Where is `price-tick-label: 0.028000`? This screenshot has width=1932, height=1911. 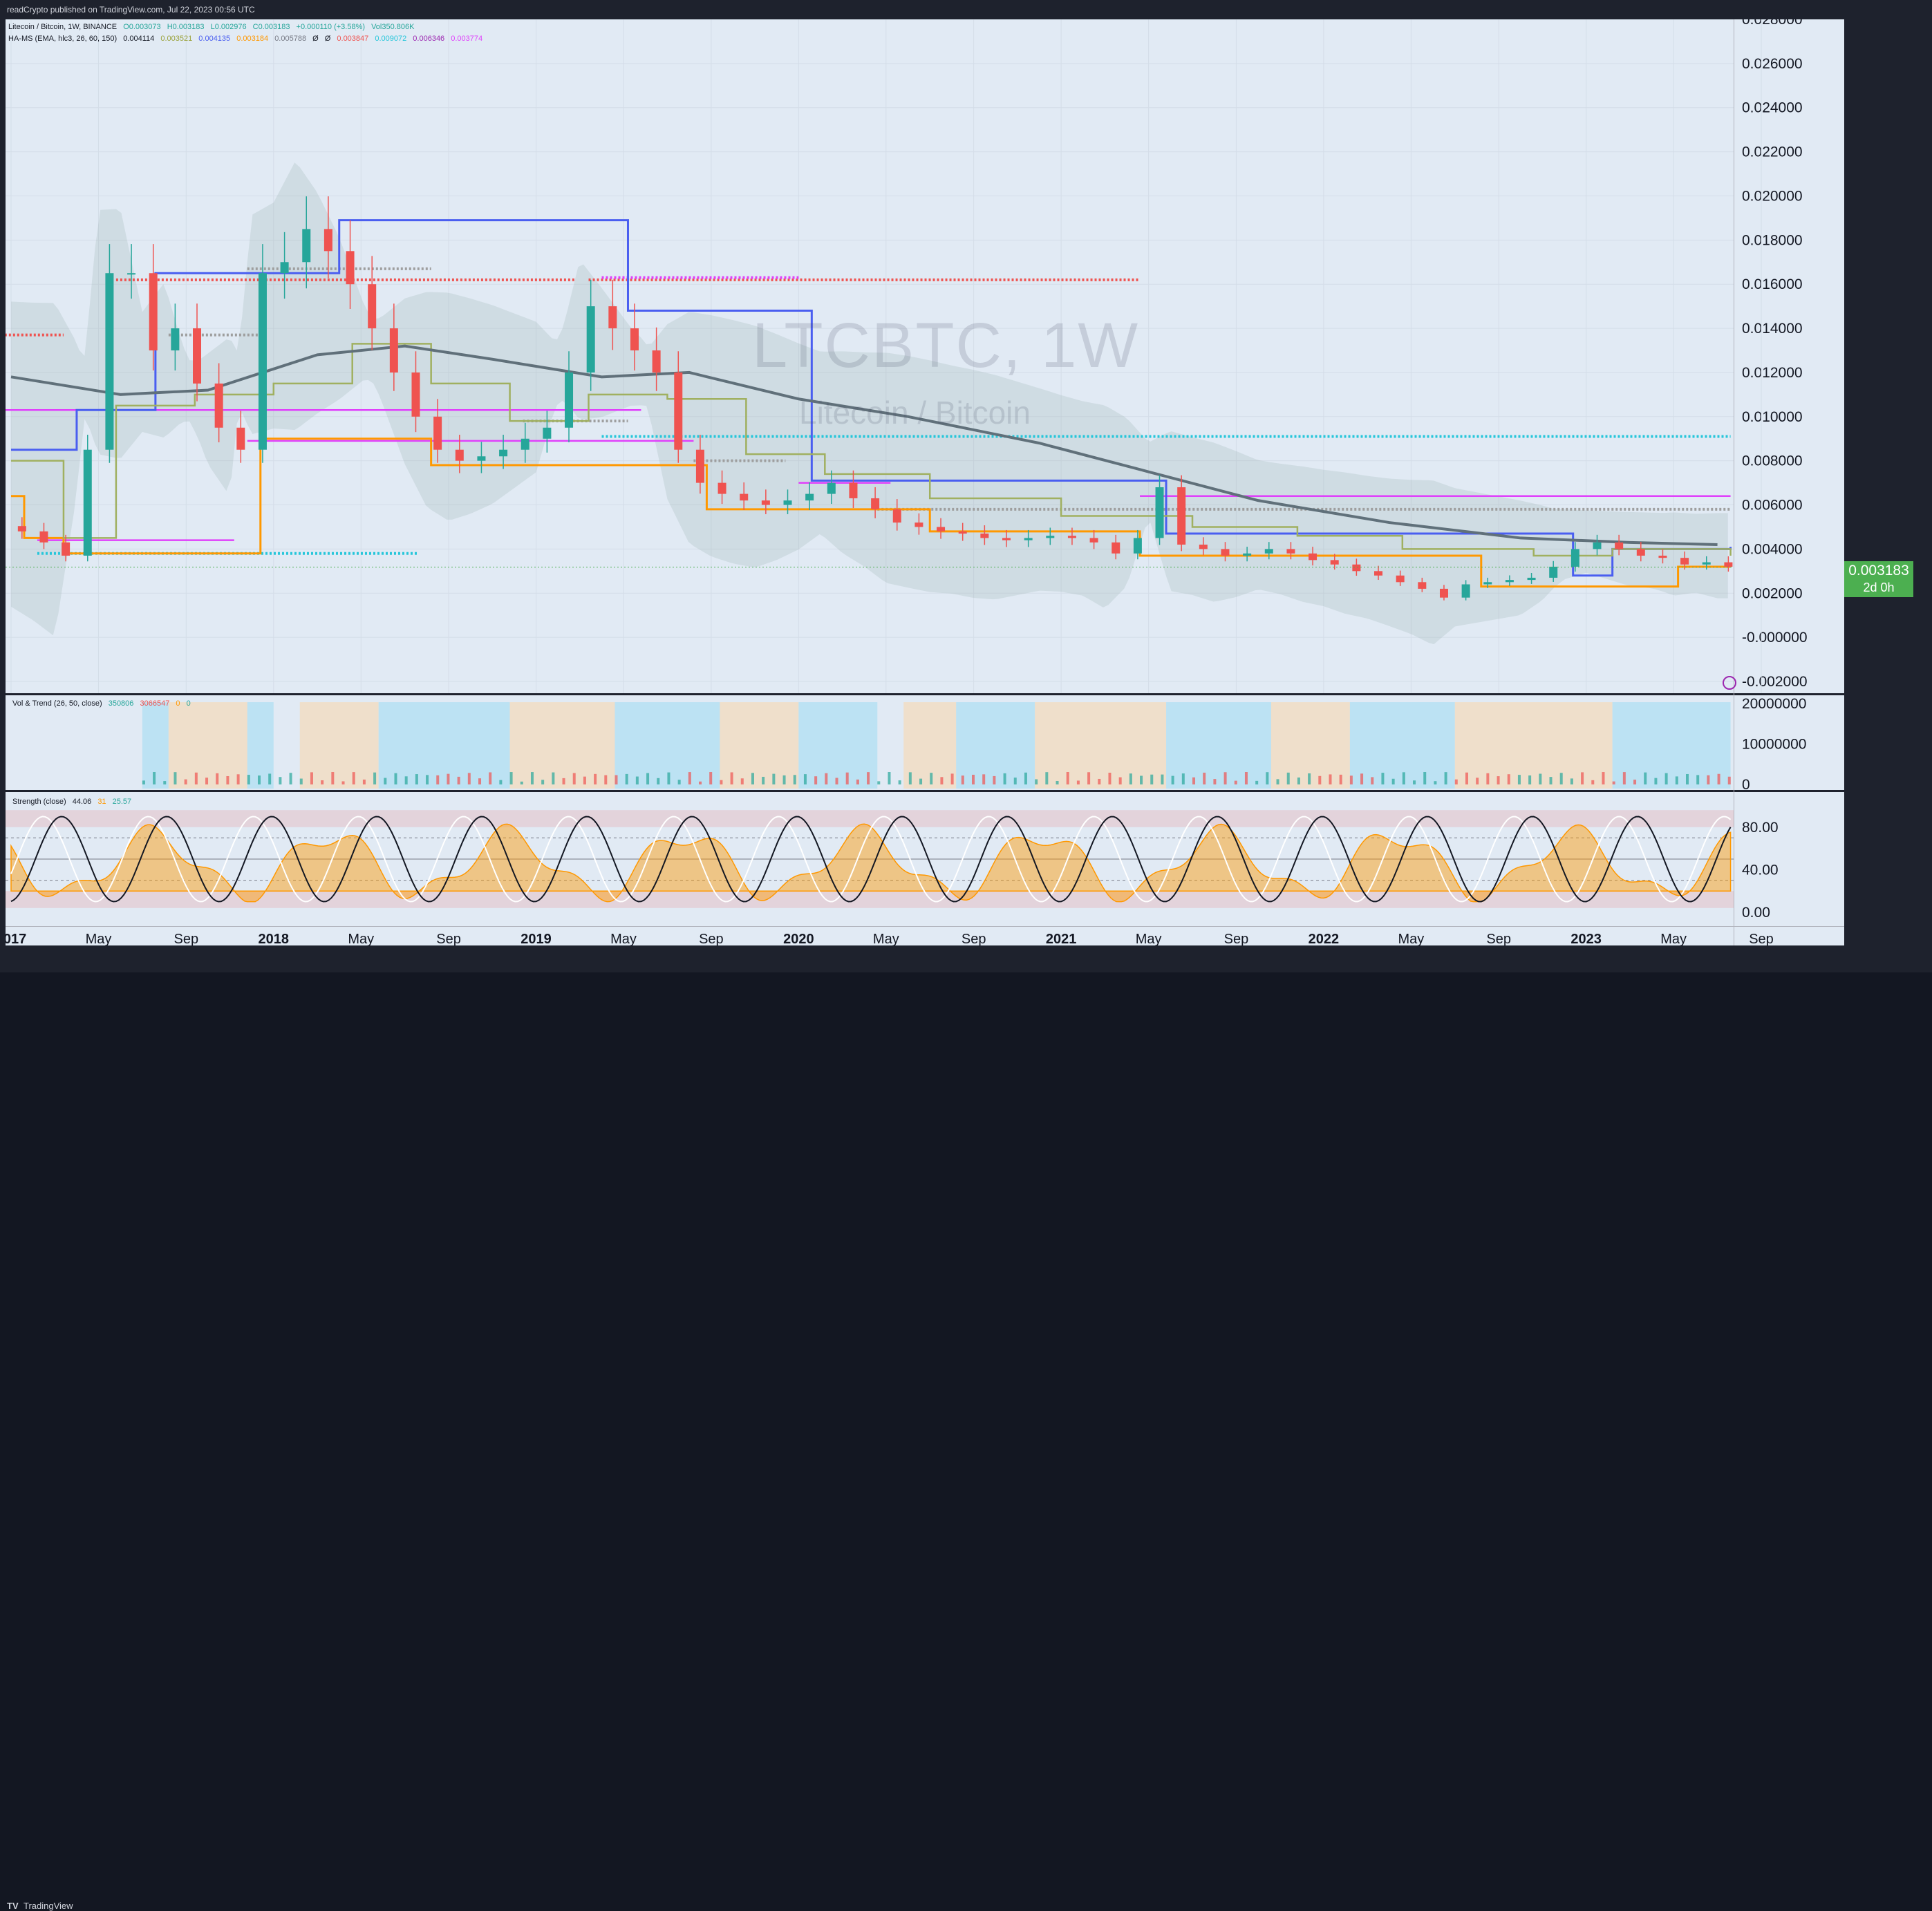 price-tick-label: 0.028000 is located at coordinates (1772, 24).